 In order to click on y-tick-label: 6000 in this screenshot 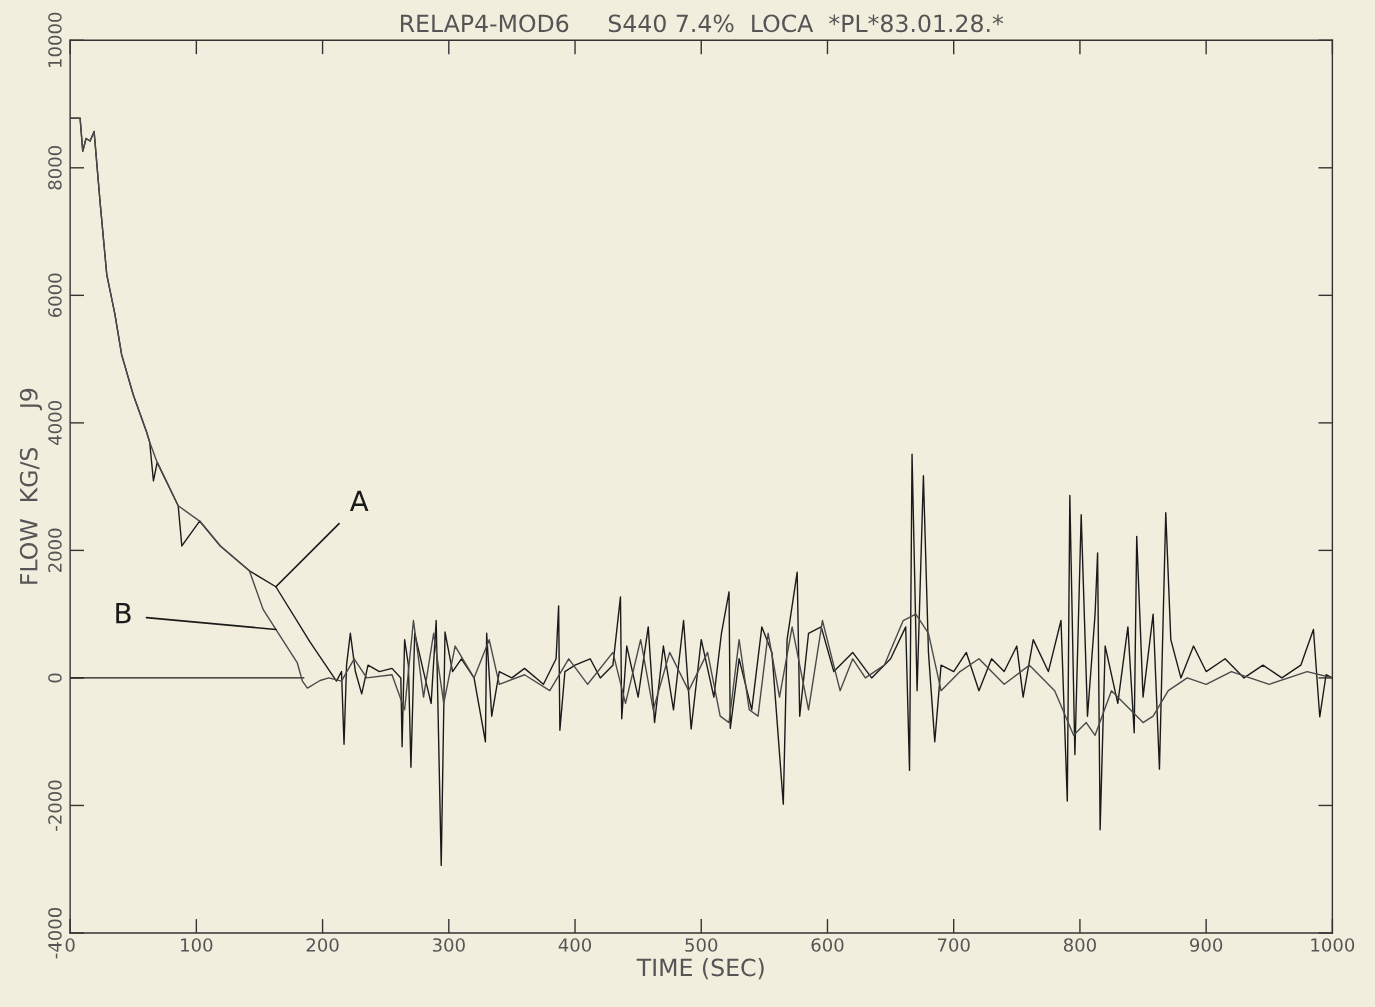, I will do `click(55, 295)`.